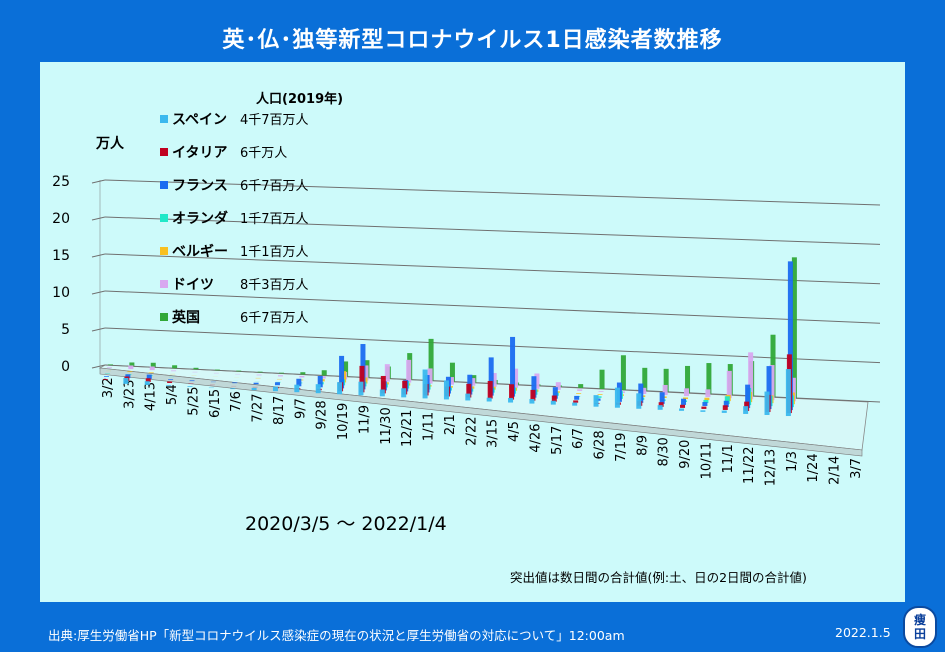  I want to click on legend-population-3: 1千7百万人, so click(274, 219).